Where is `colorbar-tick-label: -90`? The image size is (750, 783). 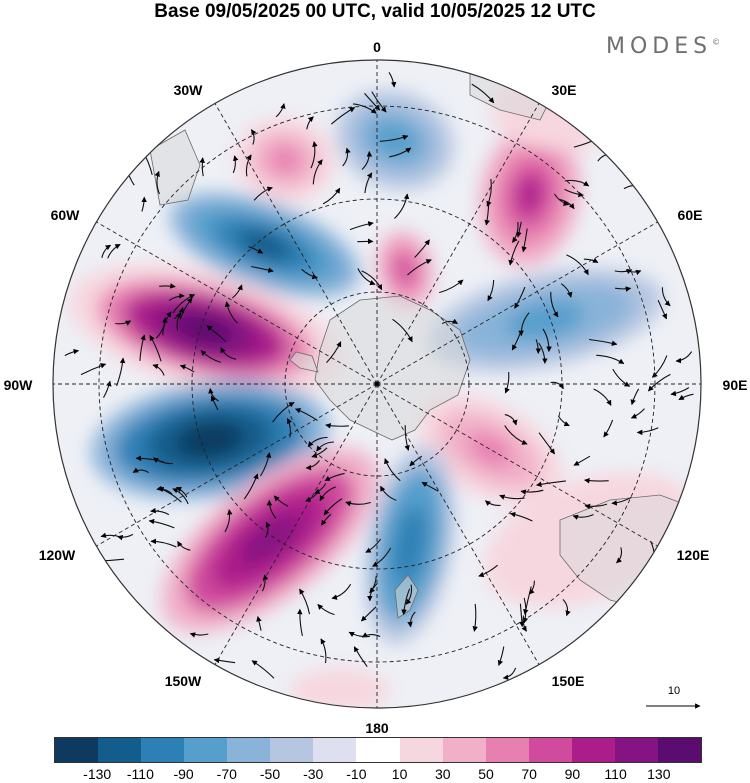
colorbar-tick-label: -90 is located at coordinates (183, 774).